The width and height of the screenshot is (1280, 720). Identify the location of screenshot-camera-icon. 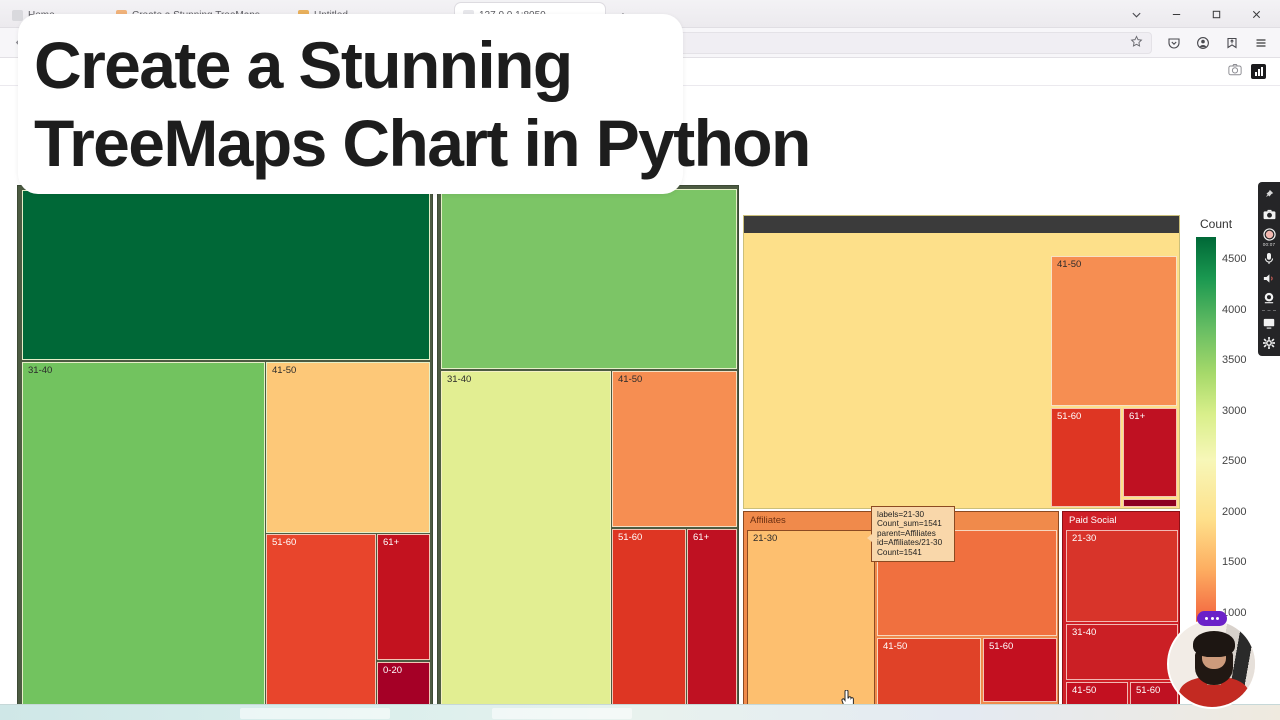
(1235, 72).